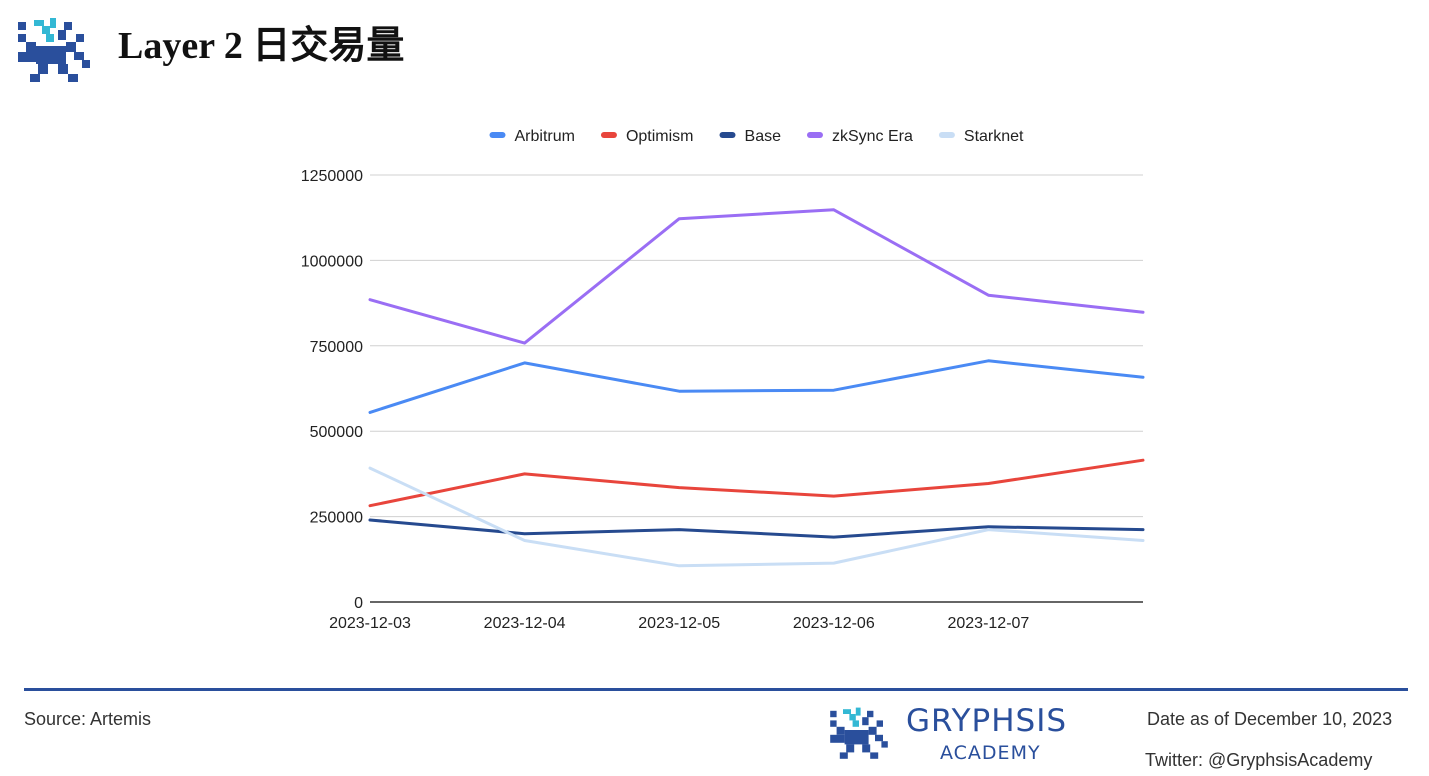 The image size is (1429, 776). What do you see at coordinates (336, 432) in the screenshot?
I see `y-tick-label: 500000` at bounding box center [336, 432].